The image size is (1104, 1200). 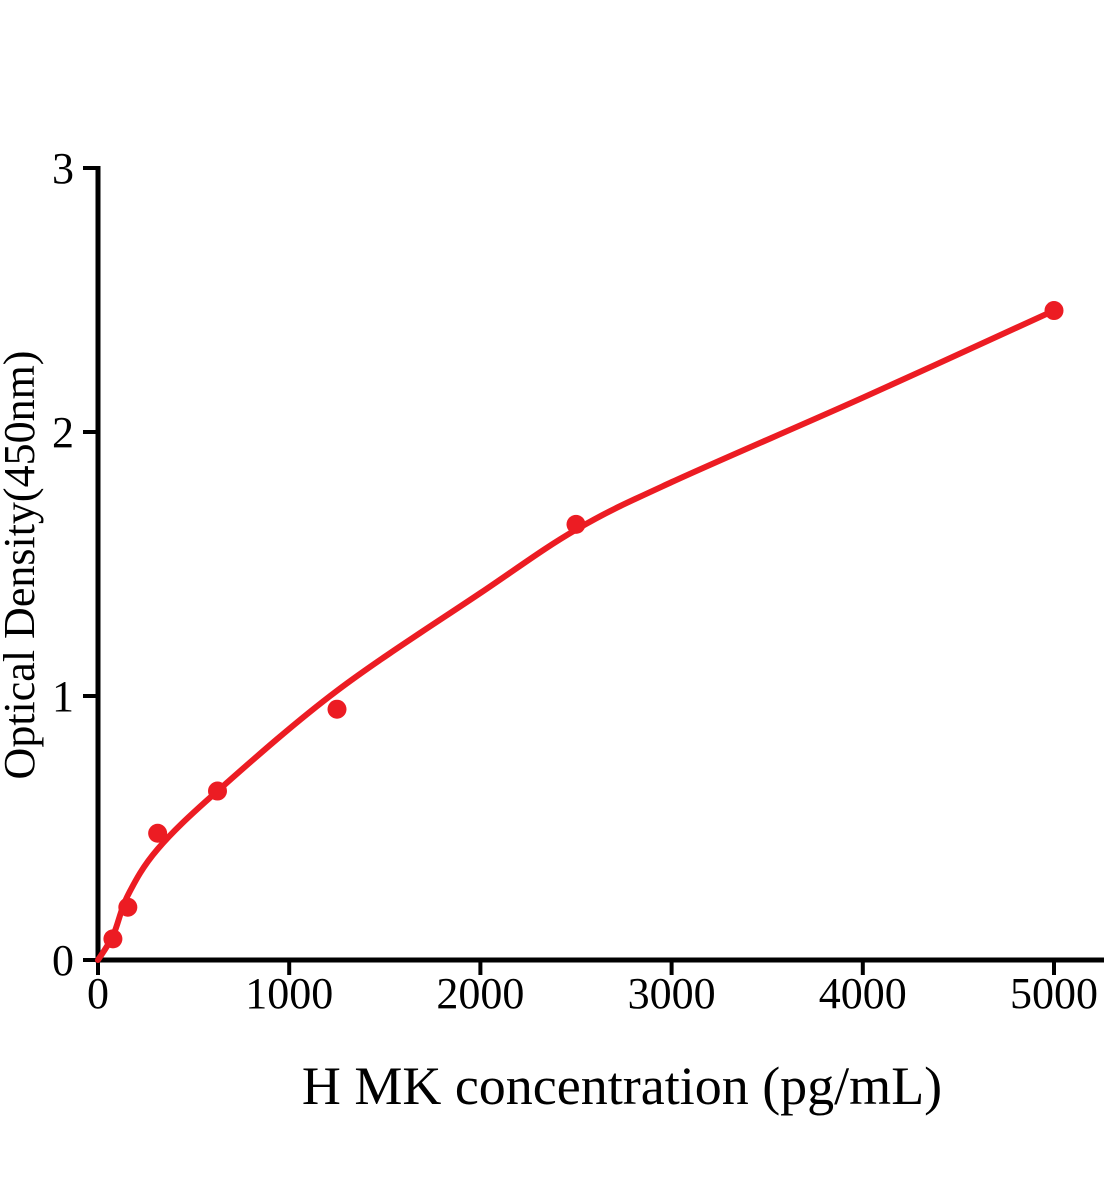 I want to click on x-tick-label: 5000, so click(x=1054, y=993).